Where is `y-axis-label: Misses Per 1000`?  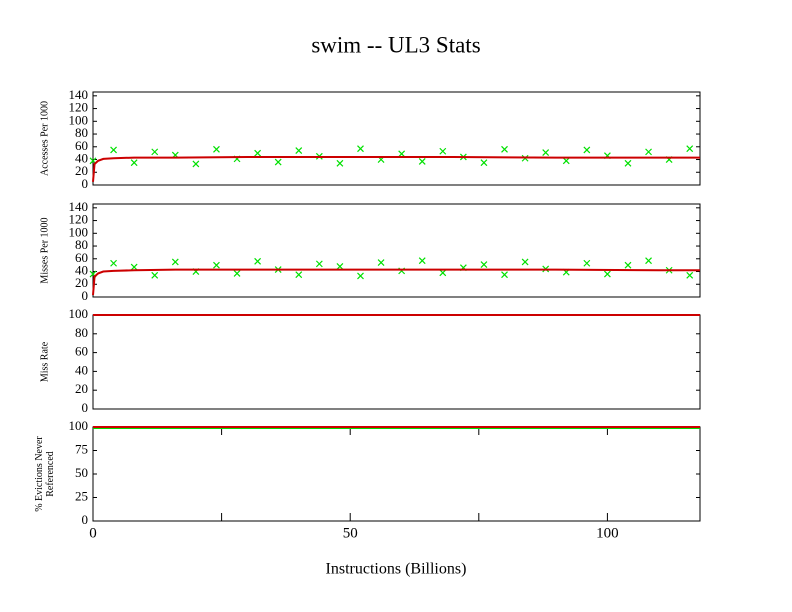
y-axis-label: Misses Per 1000 is located at coordinates (44, 250).